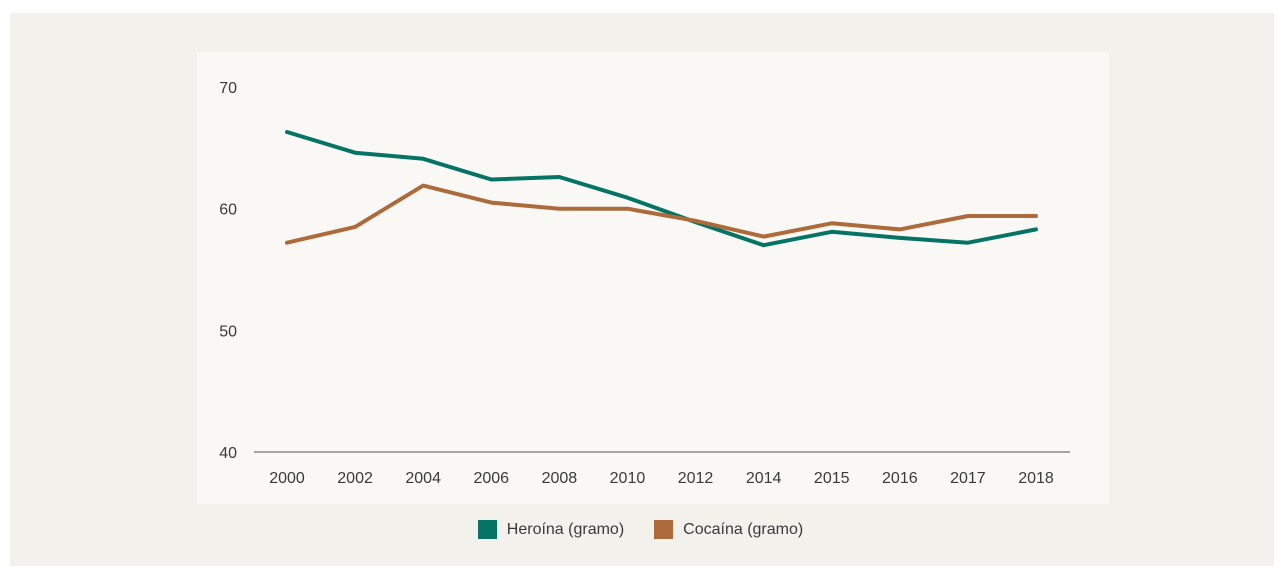  I want to click on y-axis: 40 50 60 70, so click(228, 271).